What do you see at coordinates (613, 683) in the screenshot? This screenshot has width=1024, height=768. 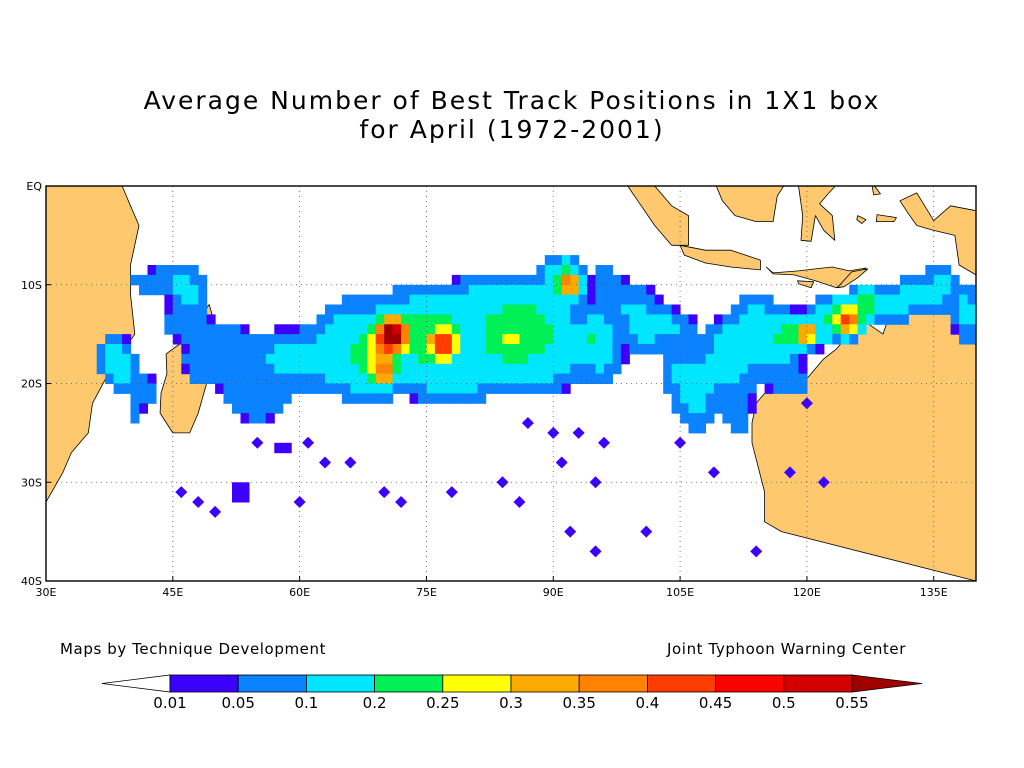 I see `colorbar-bin` at bounding box center [613, 683].